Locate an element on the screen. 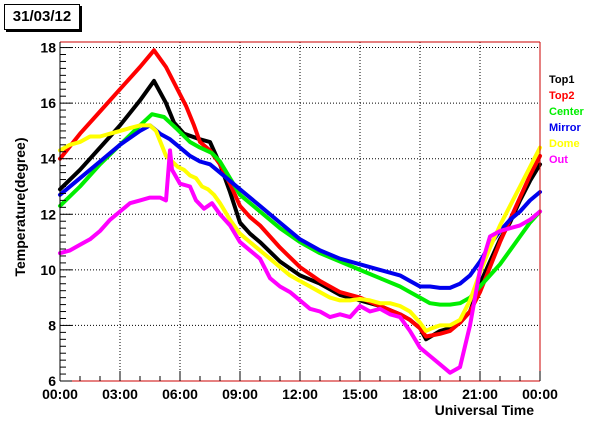  legend-entry-top1: Top1 is located at coordinates (562, 80).